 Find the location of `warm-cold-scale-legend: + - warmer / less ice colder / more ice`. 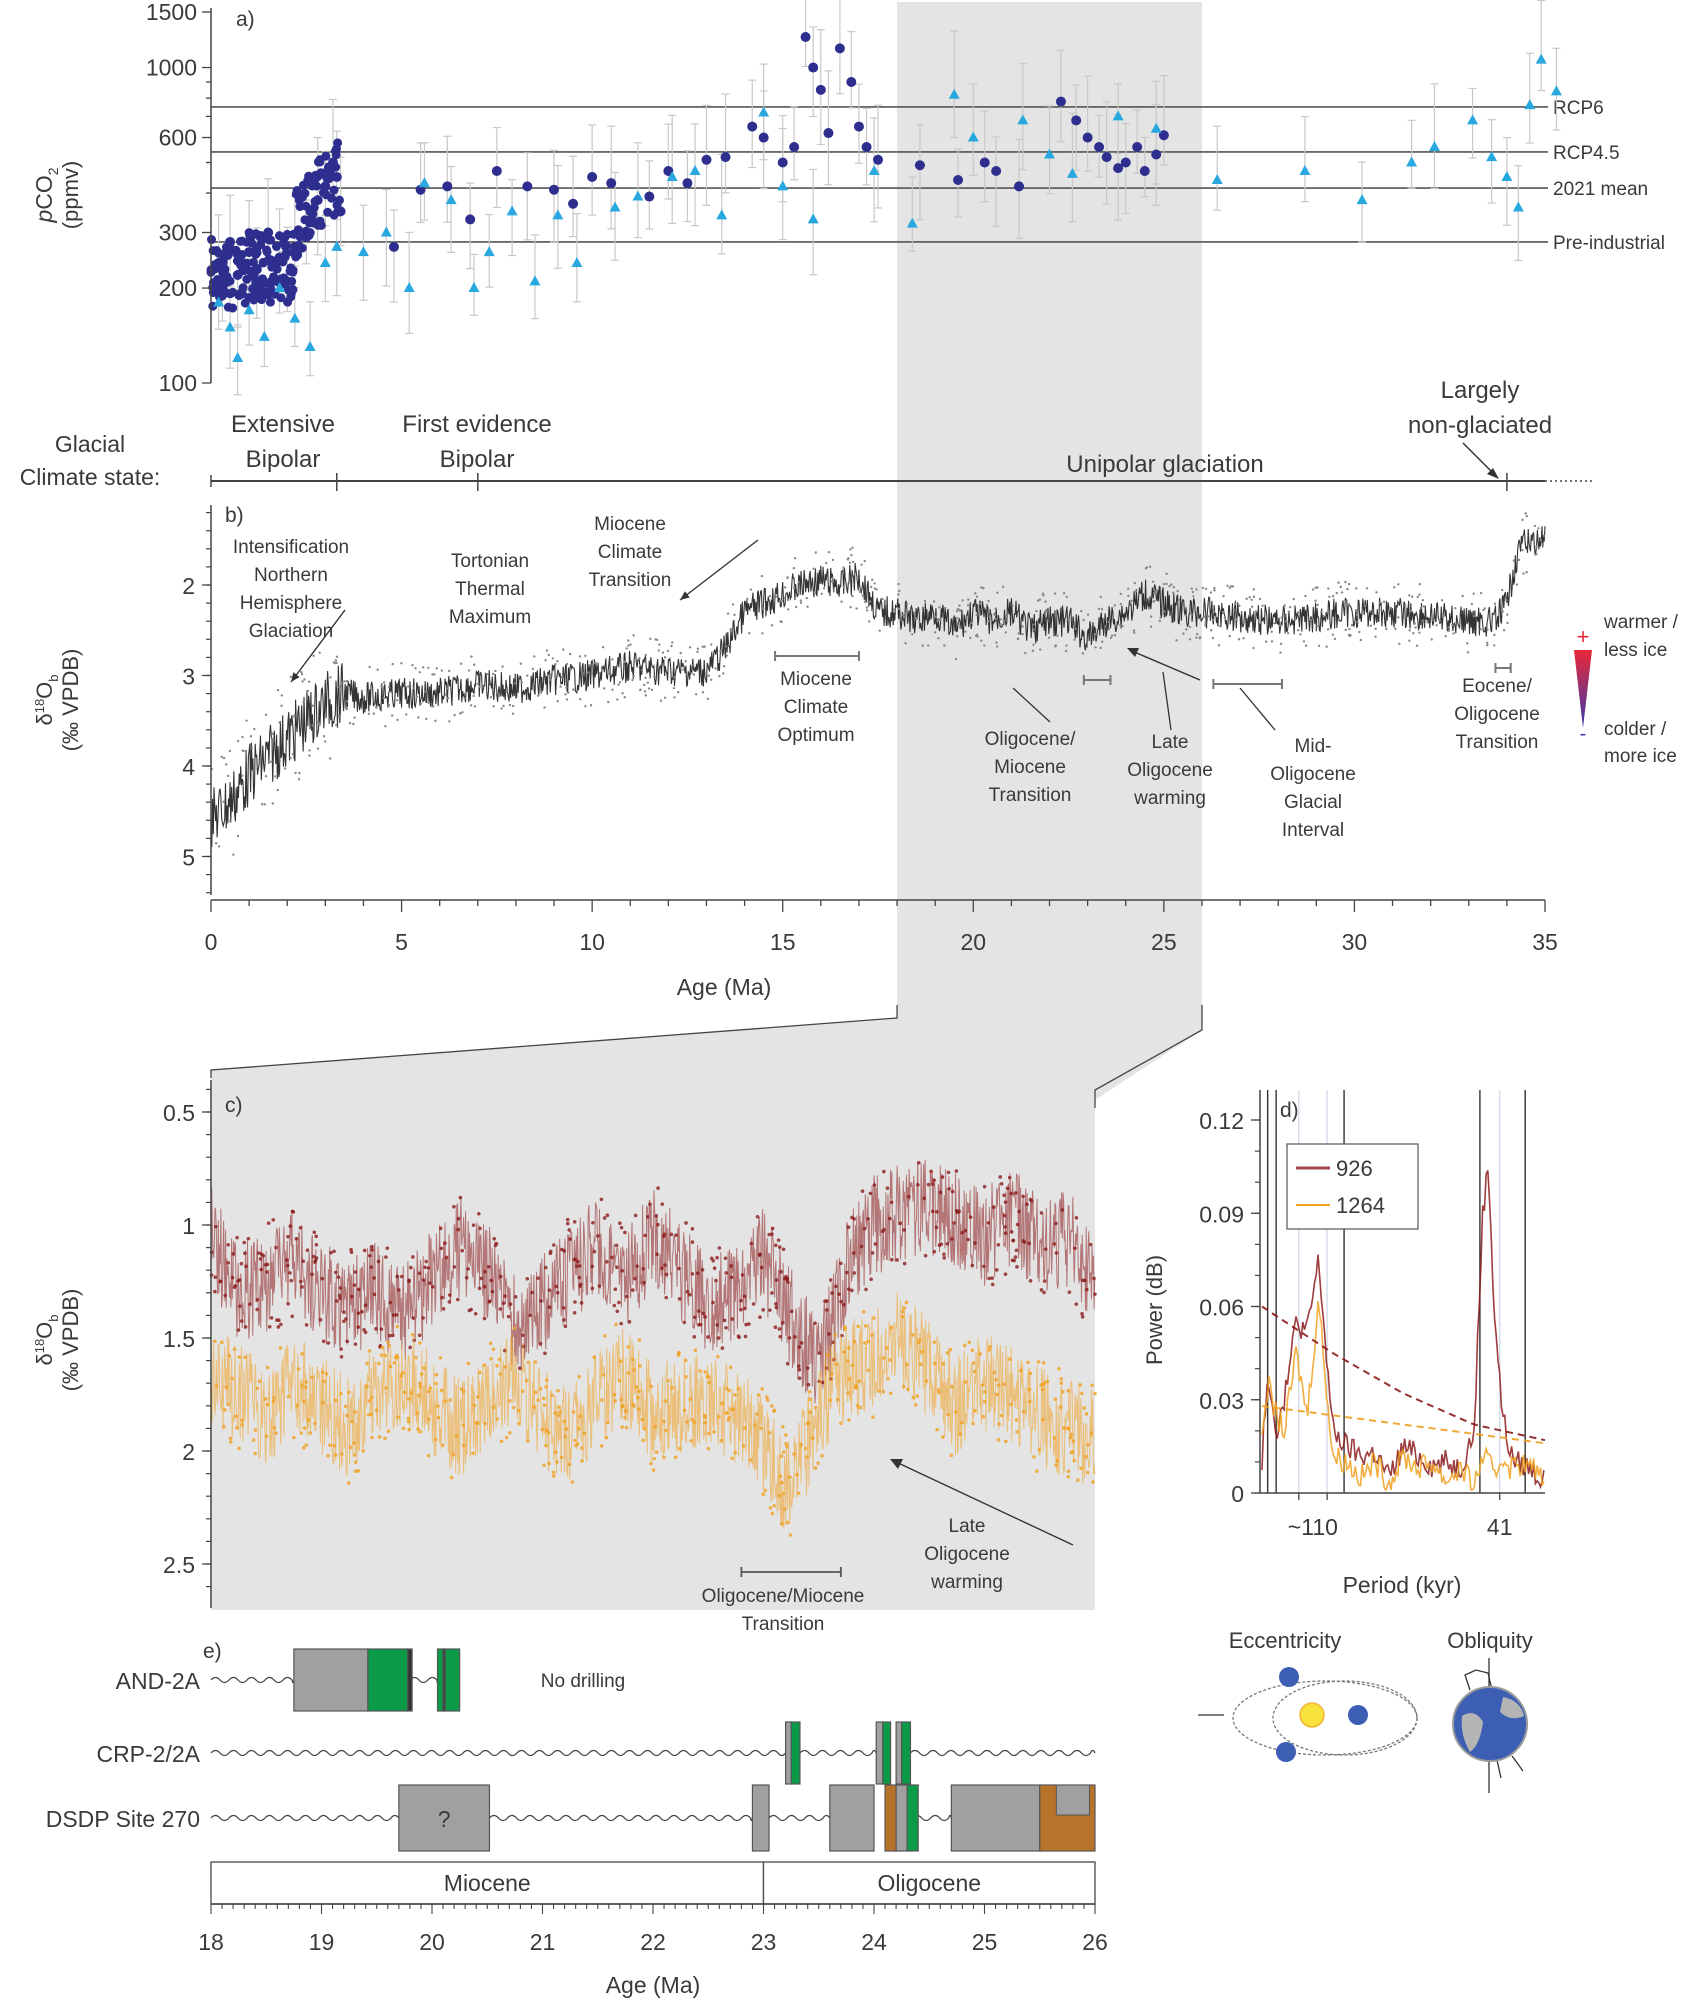

warm-cold-scale-legend: + - warmer / less ice colder / more ice is located at coordinates (1626, 689).